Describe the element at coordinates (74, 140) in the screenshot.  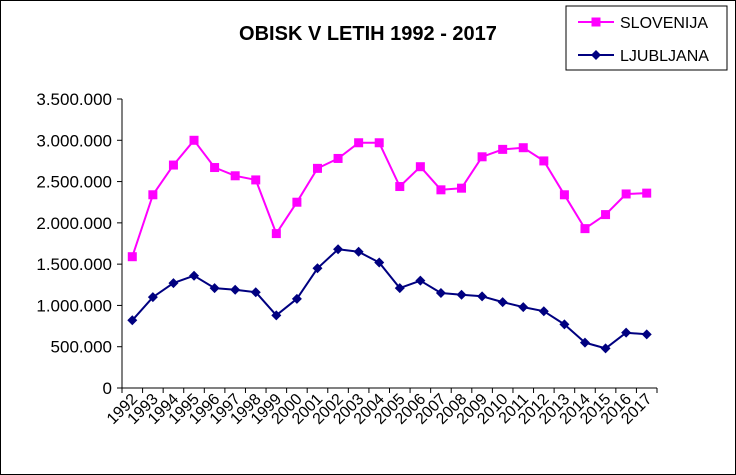
I see `y-tick-label: 3.000.000` at that location.